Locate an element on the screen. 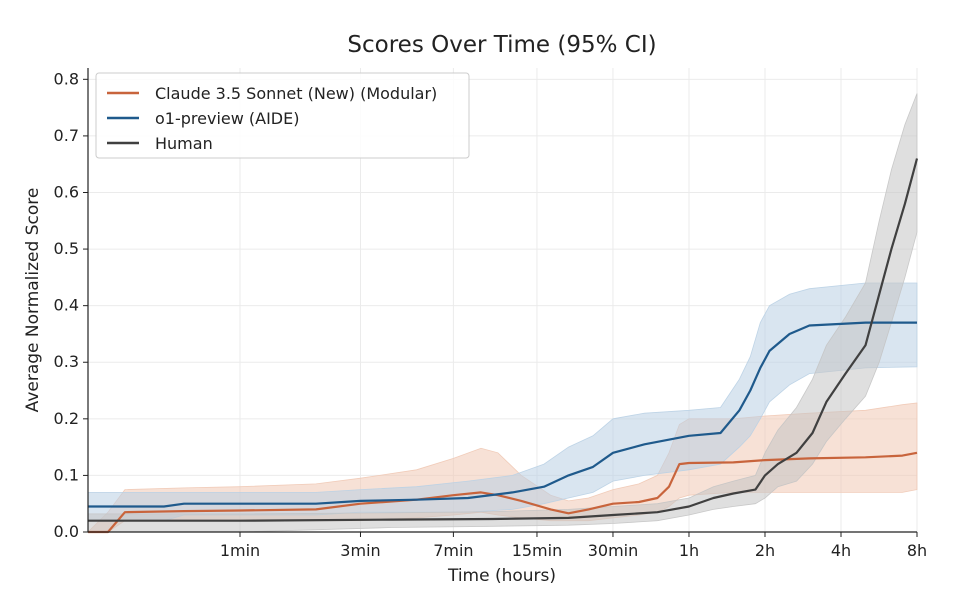 The height and width of the screenshot is (608, 970). y-tick-label: 0.6 is located at coordinates (66, 191).